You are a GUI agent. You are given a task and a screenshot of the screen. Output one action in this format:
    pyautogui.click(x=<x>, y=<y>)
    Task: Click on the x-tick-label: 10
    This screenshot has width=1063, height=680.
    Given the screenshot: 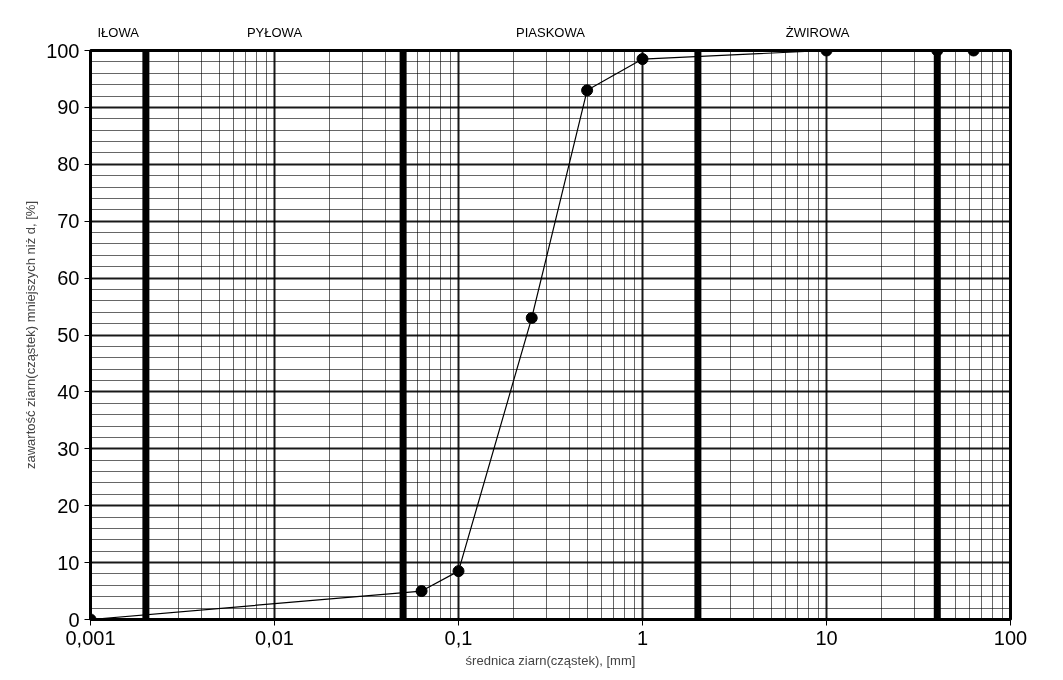 What is the action you would take?
    pyautogui.click(x=826, y=637)
    